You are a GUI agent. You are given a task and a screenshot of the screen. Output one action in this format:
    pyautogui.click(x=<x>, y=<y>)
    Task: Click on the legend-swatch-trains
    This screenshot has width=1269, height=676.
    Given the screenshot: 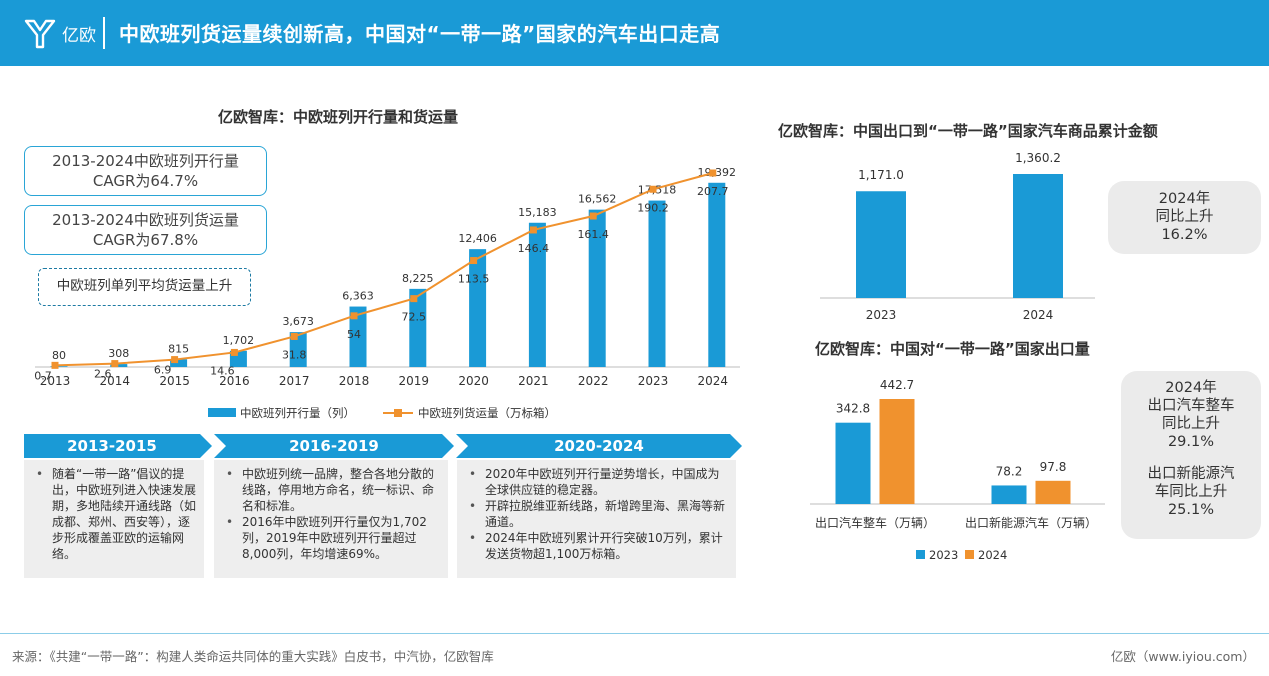 What is the action you would take?
    pyautogui.click(x=222, y=412)
    